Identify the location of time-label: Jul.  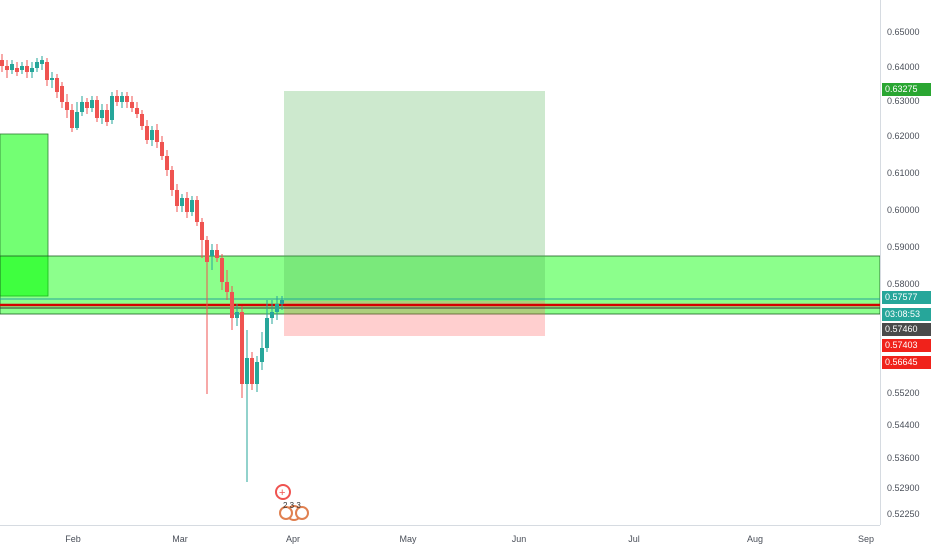
(634, 539).